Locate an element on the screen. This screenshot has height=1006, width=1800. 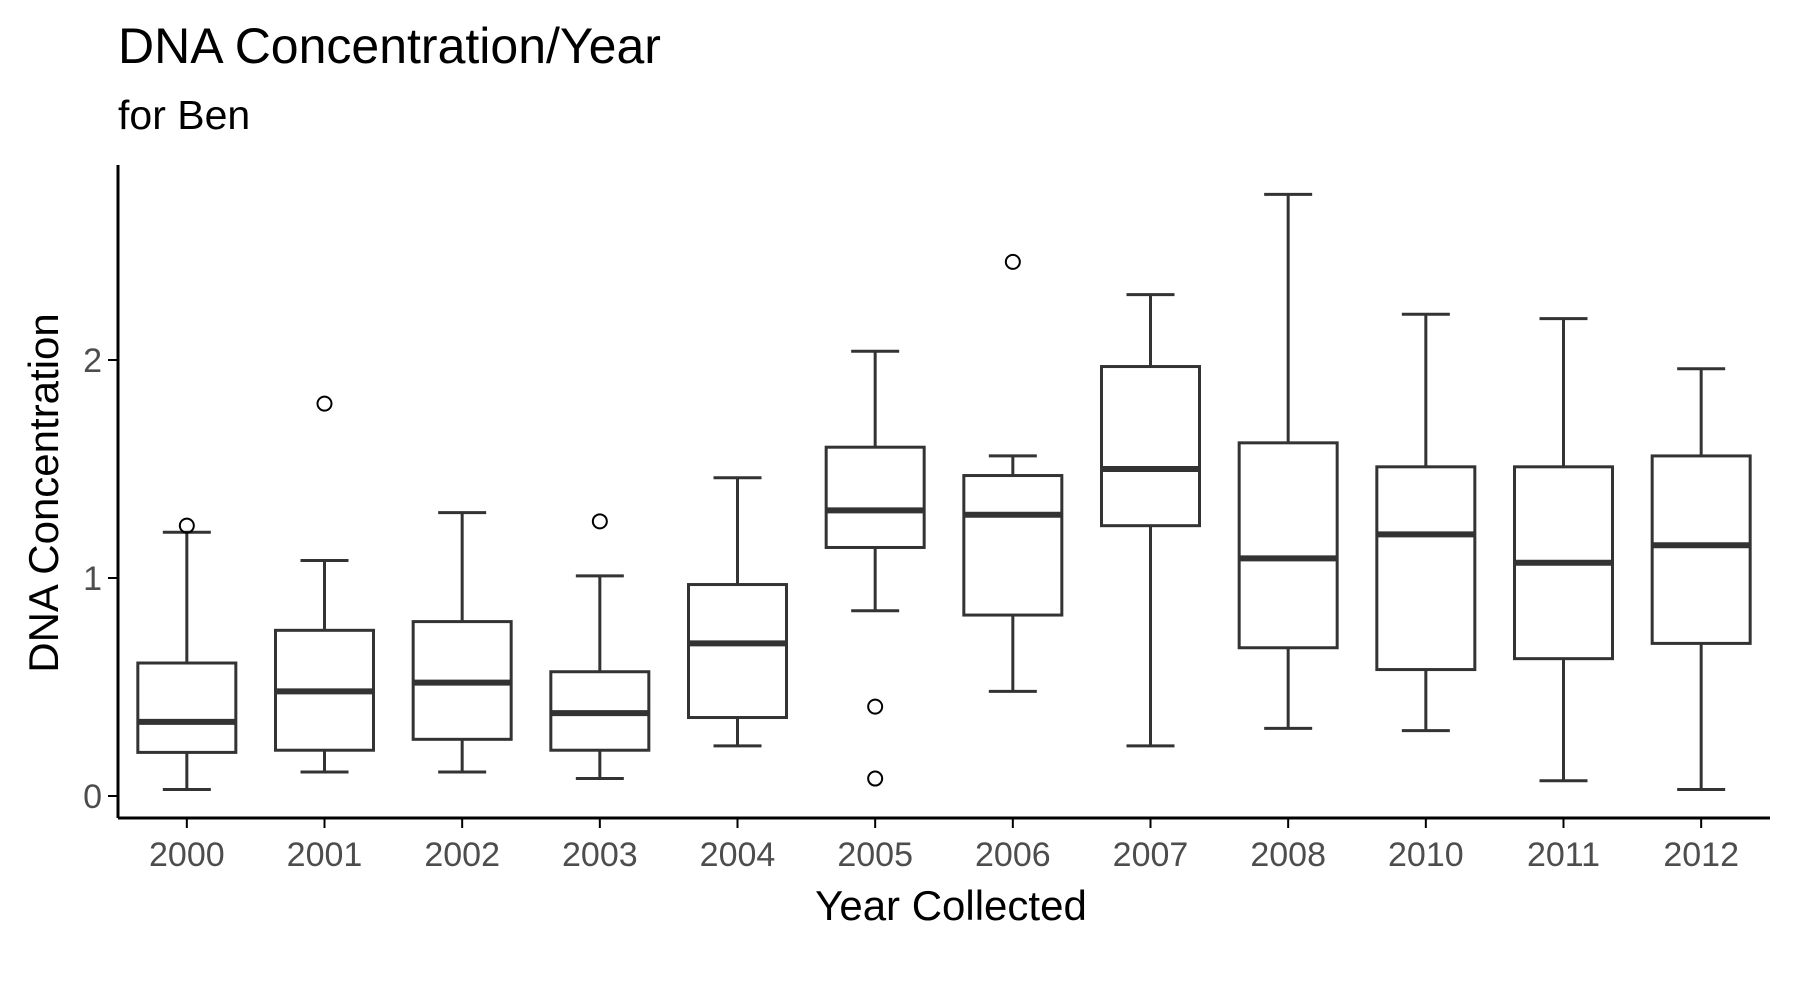
x-tick-label: 2007 is located at coordinates (1151, 855).